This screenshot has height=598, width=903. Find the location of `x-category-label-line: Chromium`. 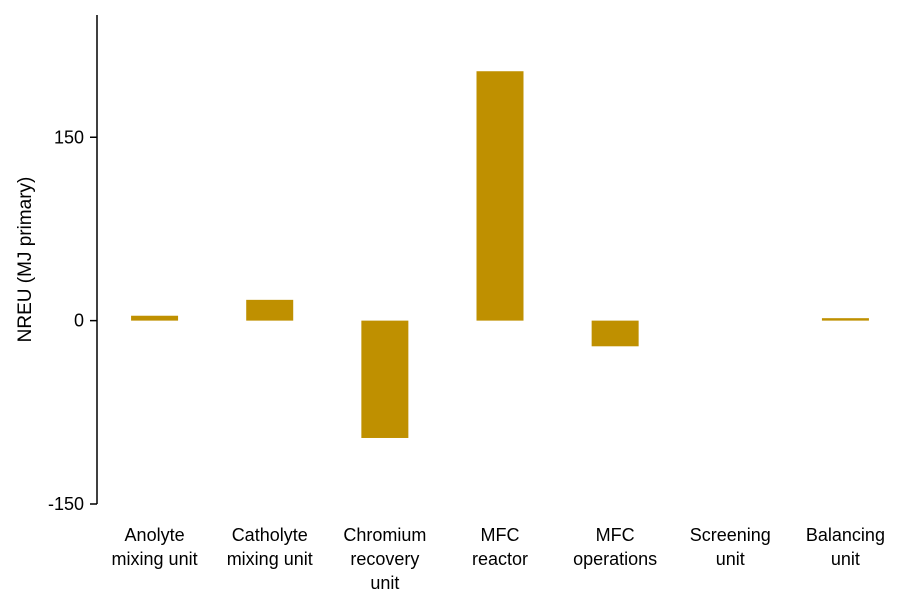

x-category-label-line: Chromium is located at coordinates (384, 535).